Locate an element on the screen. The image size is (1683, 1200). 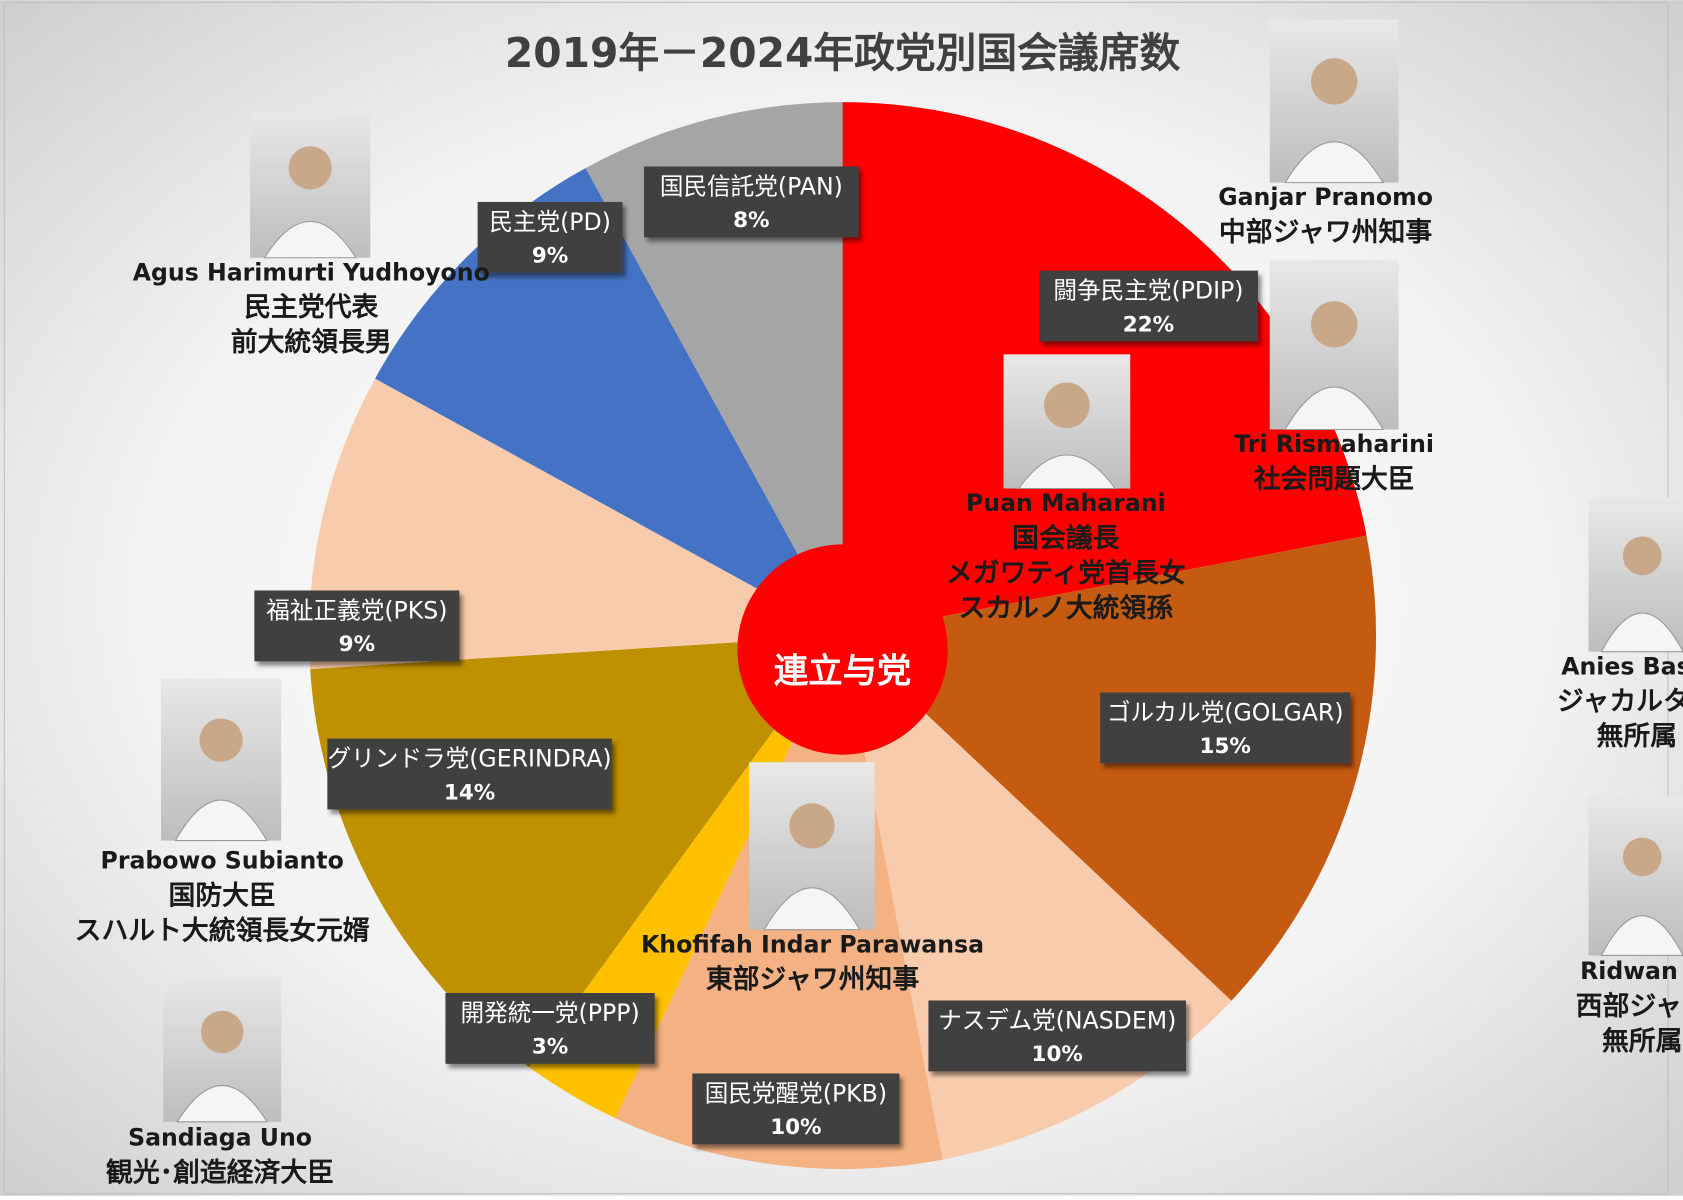
category-label: 闘争民主党(PDIP) is located at coordinates (1148, 291).